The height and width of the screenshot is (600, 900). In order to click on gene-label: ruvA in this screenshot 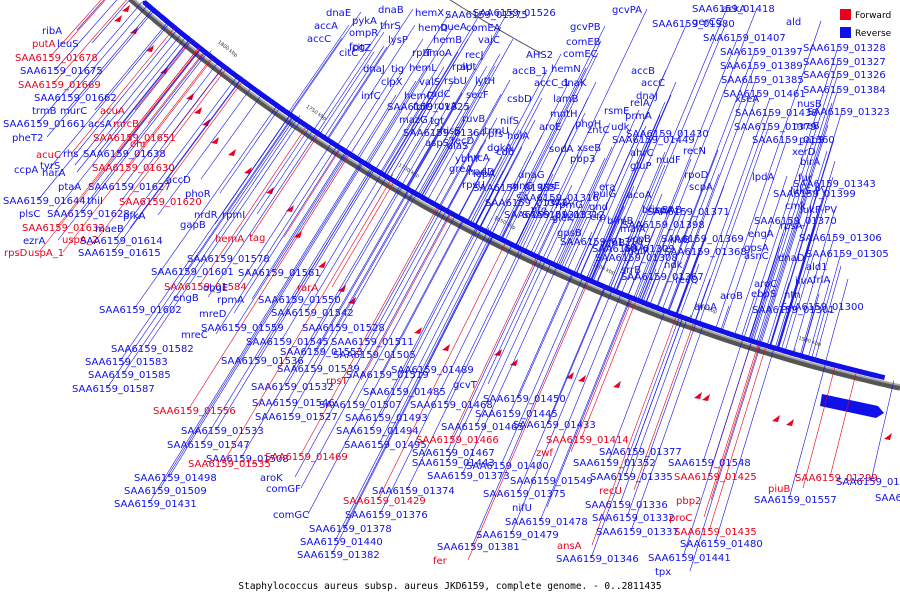, I will do `click(445, 106)`.